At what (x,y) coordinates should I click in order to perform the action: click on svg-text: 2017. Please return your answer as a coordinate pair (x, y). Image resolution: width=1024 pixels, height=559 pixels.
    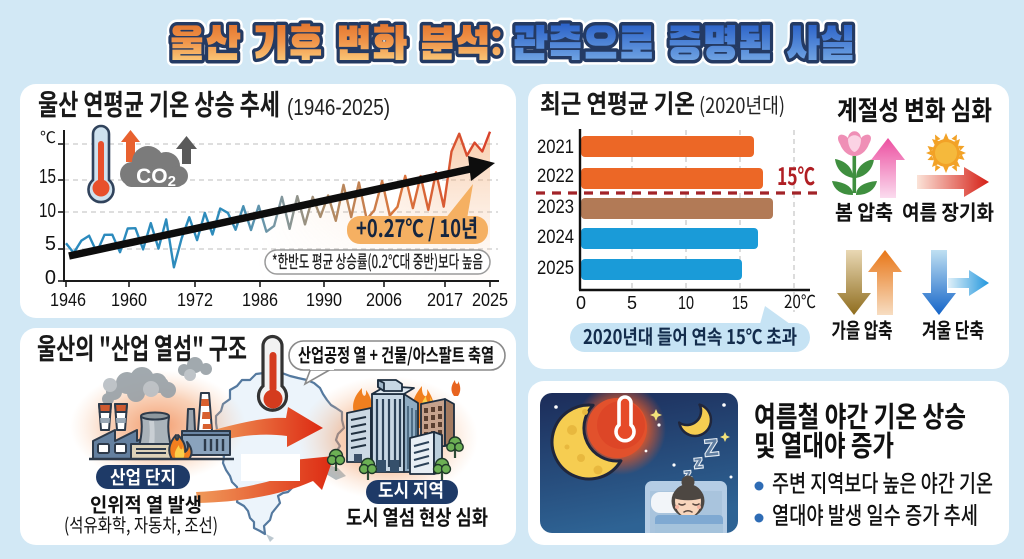
    Looking at the image, I should click on (445, 300).